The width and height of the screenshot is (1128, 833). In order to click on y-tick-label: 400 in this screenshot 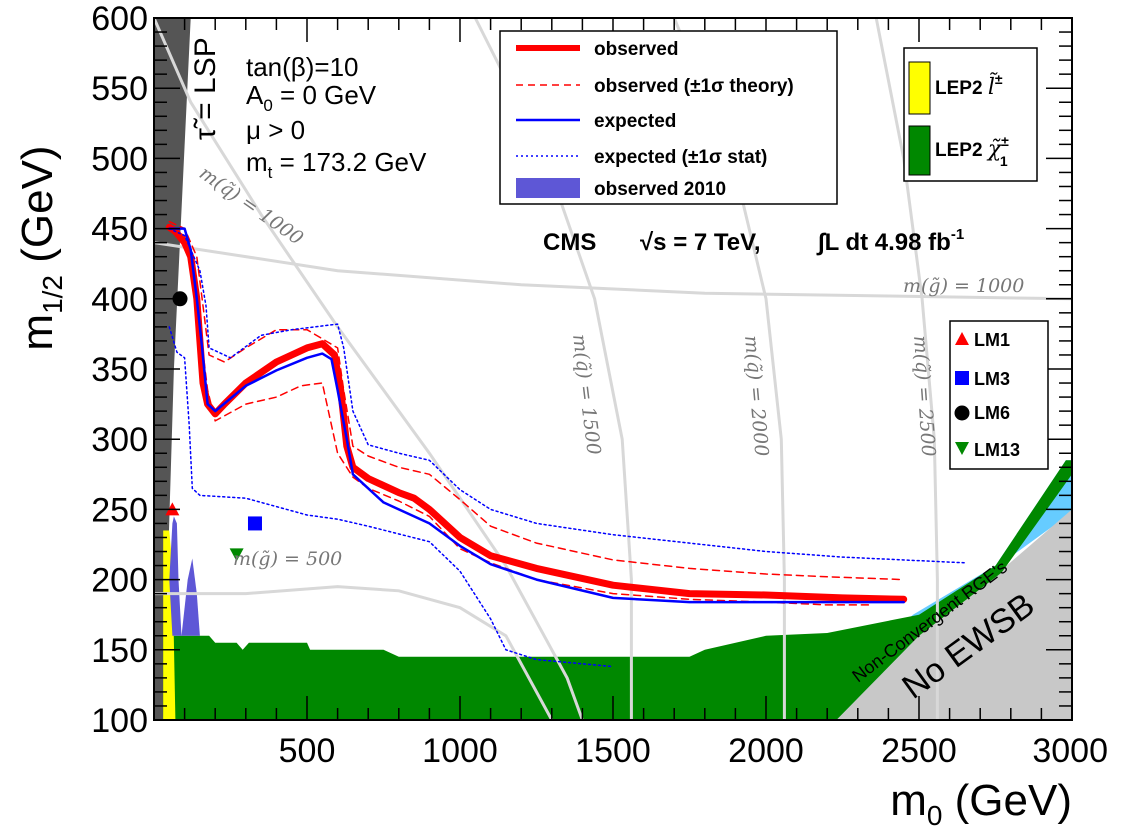, I will do `click(119, 300)`.